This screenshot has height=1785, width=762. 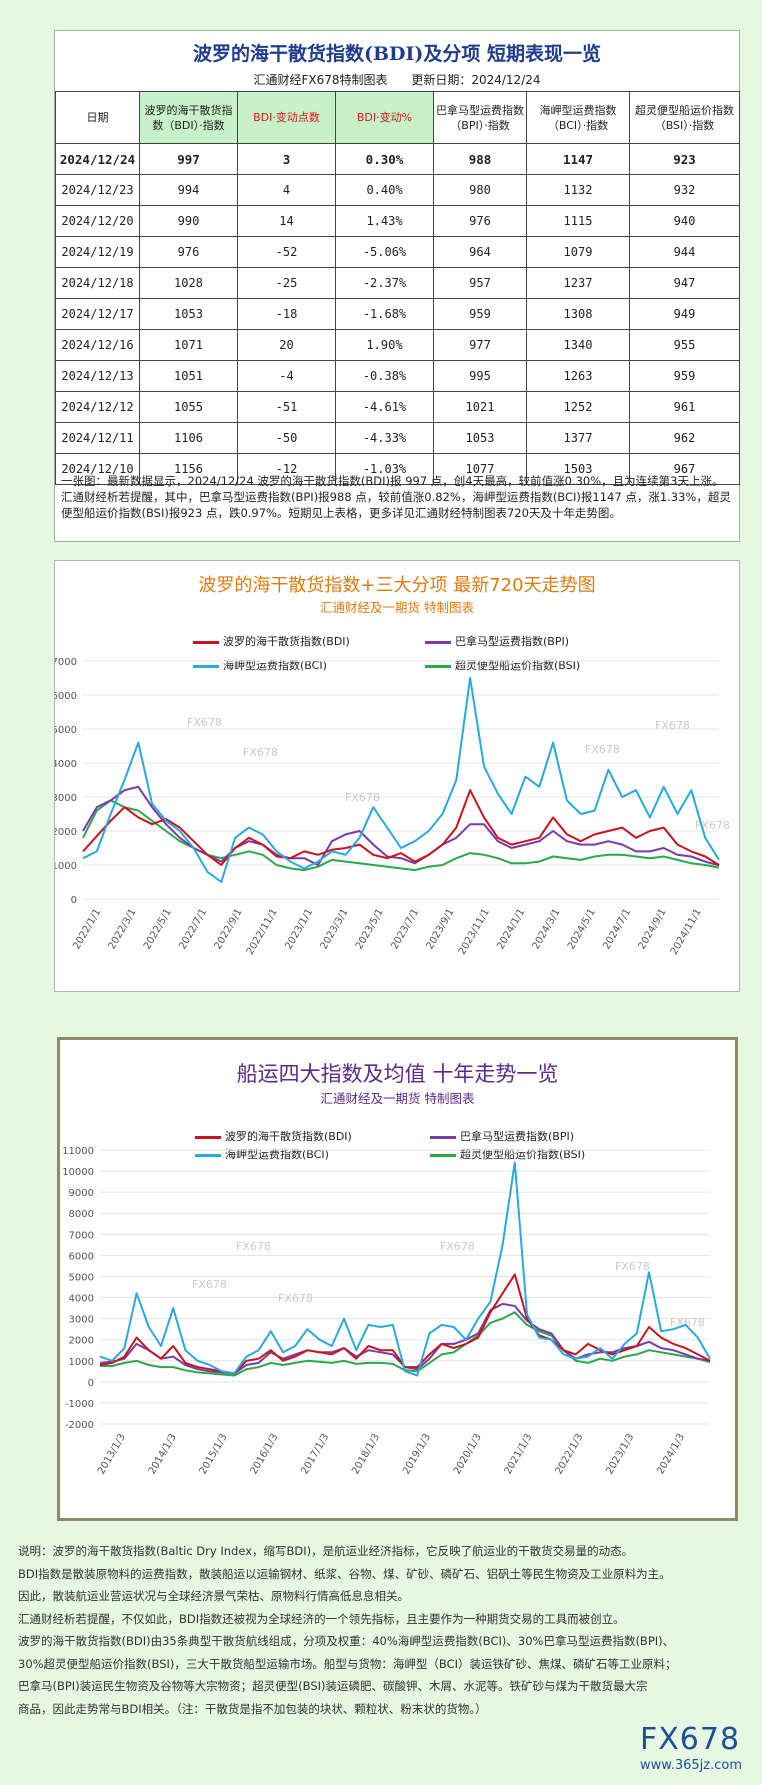 I want to click on table-cell: 980, so click(x=480, y=190).